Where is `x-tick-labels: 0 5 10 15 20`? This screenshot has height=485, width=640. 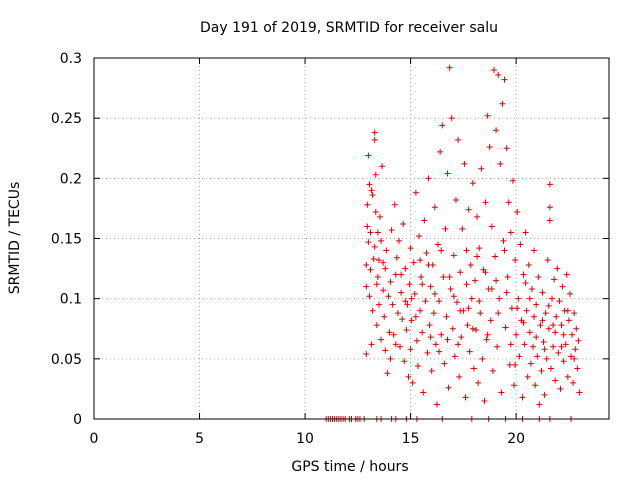
x-tick-labels: 0 5 10 15 20 is located at coordinates (308, 439).